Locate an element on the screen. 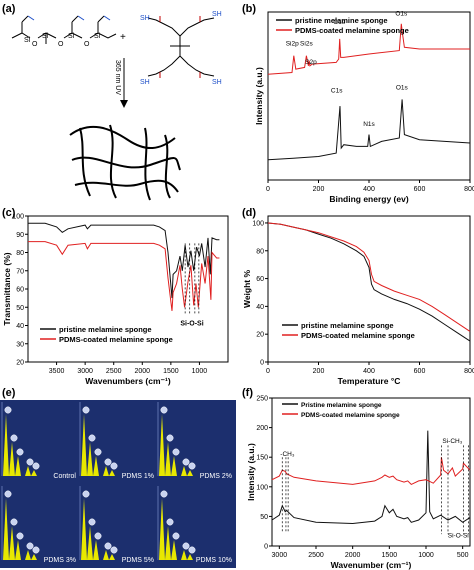 This screenshot has height=570, width=474. legend-entry: Pristine melamine sponge is located at coordinates (341, 405).